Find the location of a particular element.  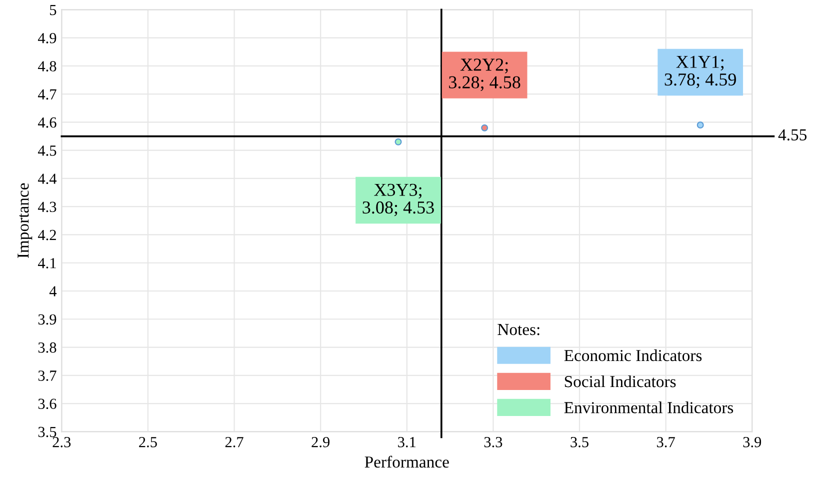

x-axis-title: Performance is located at coordinates (406, 462).